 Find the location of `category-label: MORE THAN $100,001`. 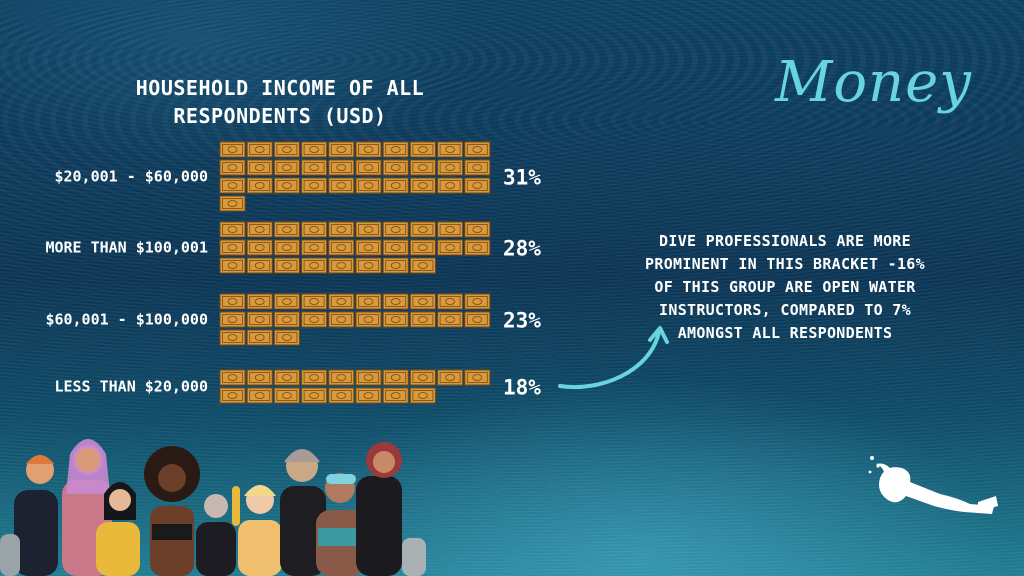

category-label: MORE THAN $100,001 is located at coordinates (126, 248).